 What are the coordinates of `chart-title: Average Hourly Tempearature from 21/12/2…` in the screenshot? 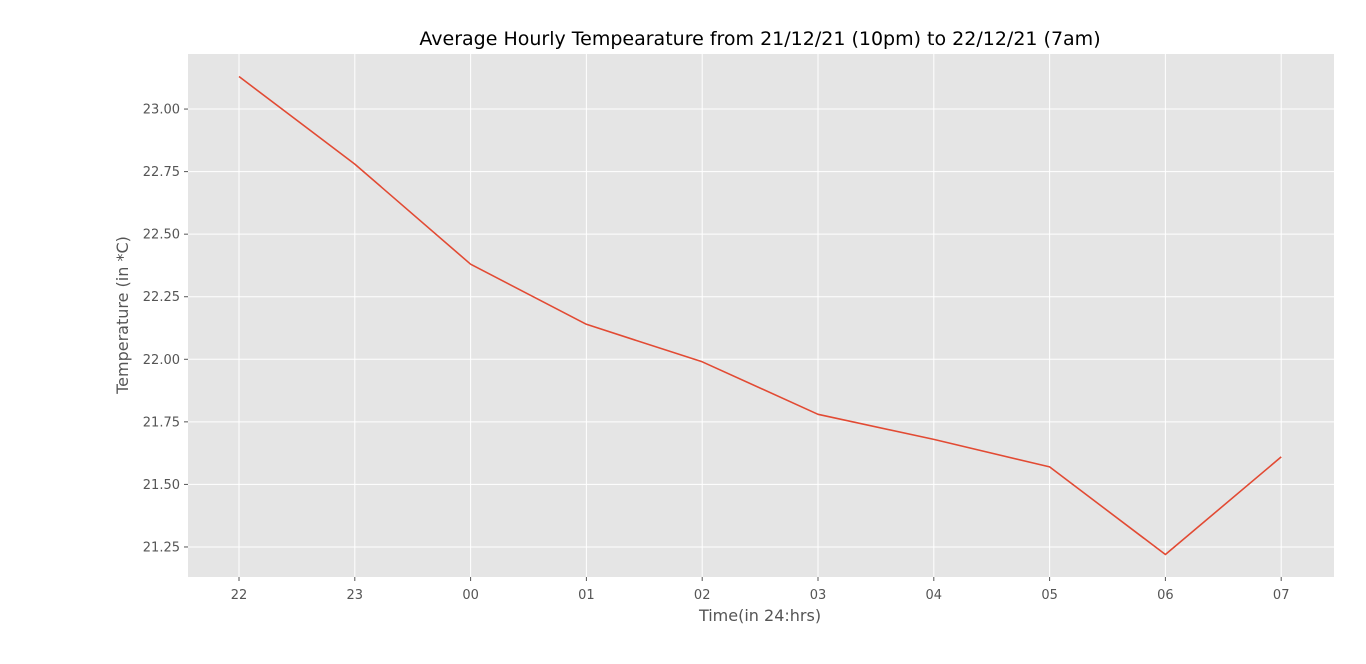 It's located at (759, 39).